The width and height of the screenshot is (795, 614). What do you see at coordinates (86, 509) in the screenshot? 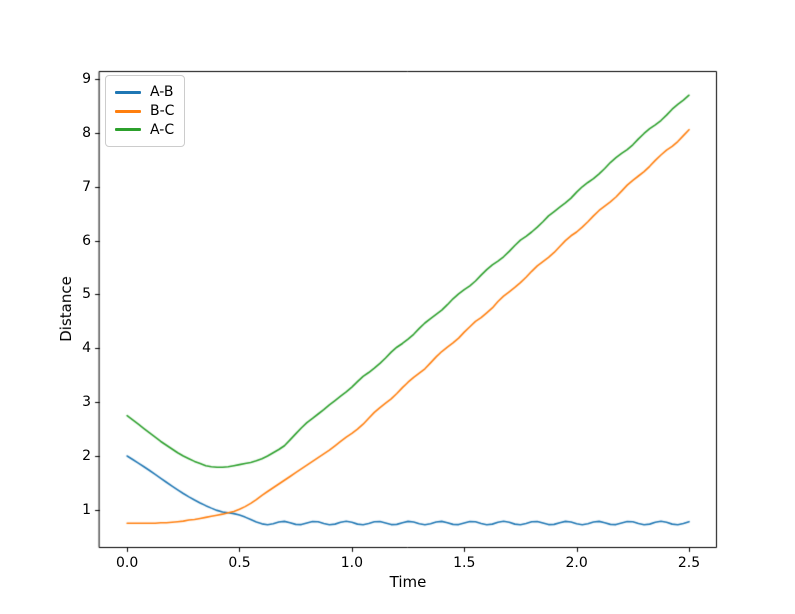
I see `y-tick-label: 1` at bounding box center [86, 509].